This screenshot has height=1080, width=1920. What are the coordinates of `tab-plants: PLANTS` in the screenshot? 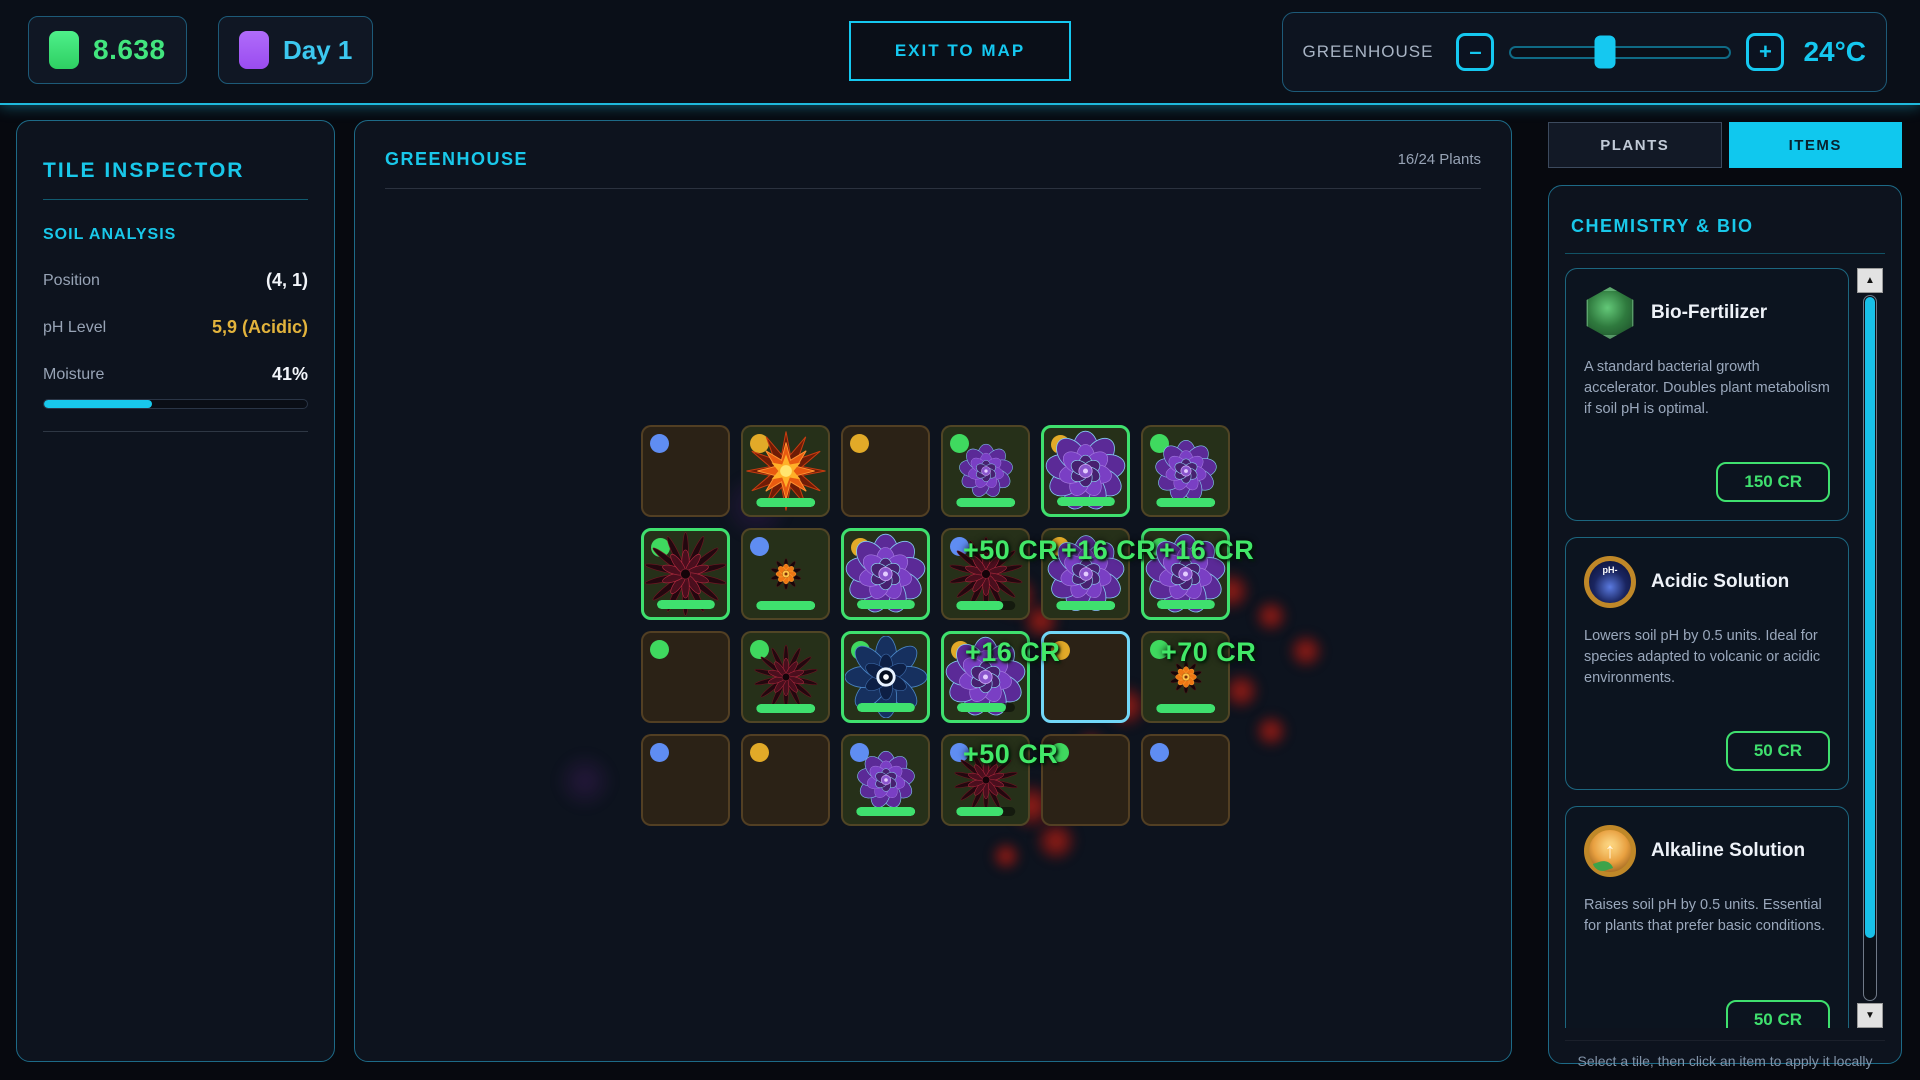 It's located at (1635, 145).